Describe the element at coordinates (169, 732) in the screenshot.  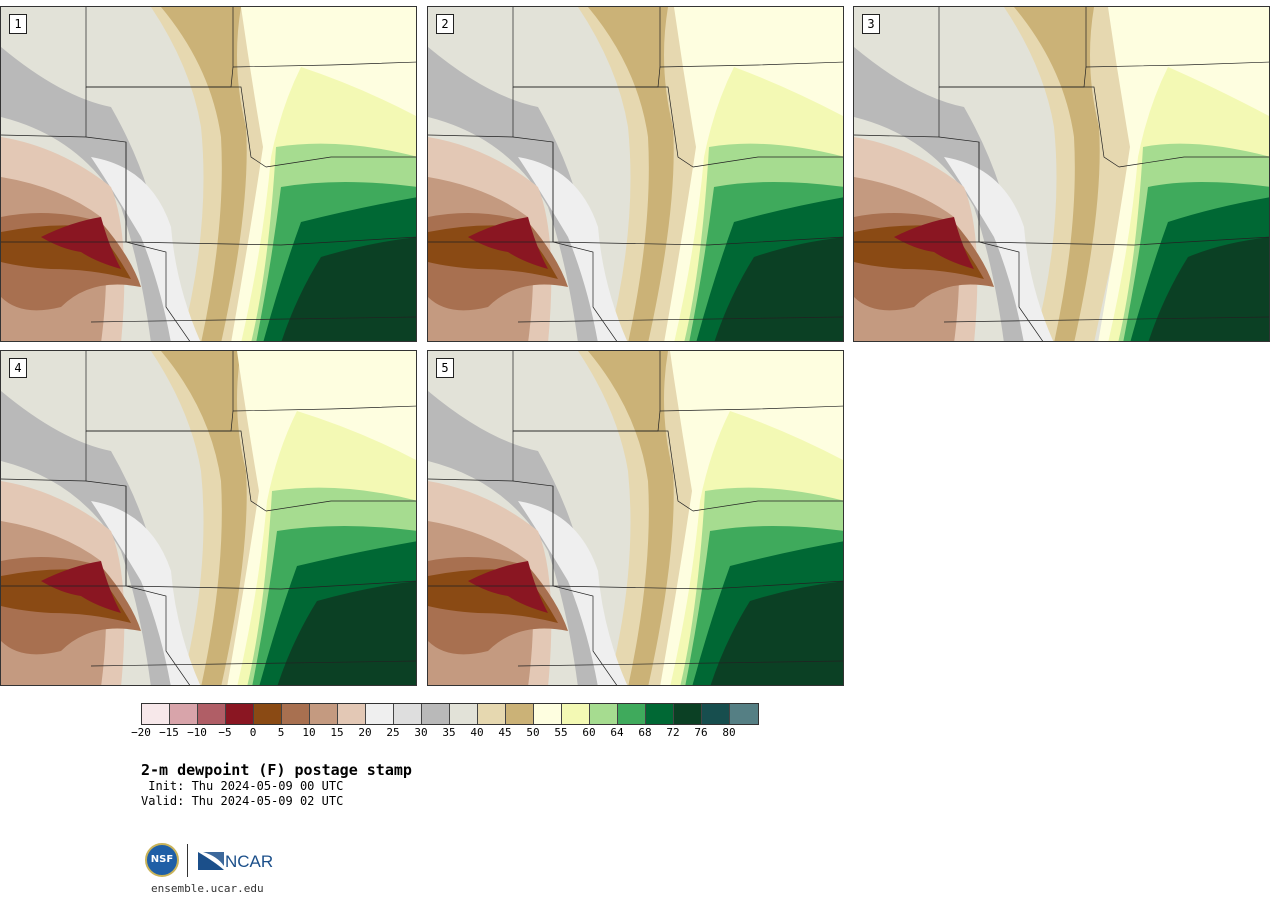
I see `colorbar-tick: −15` at that location.